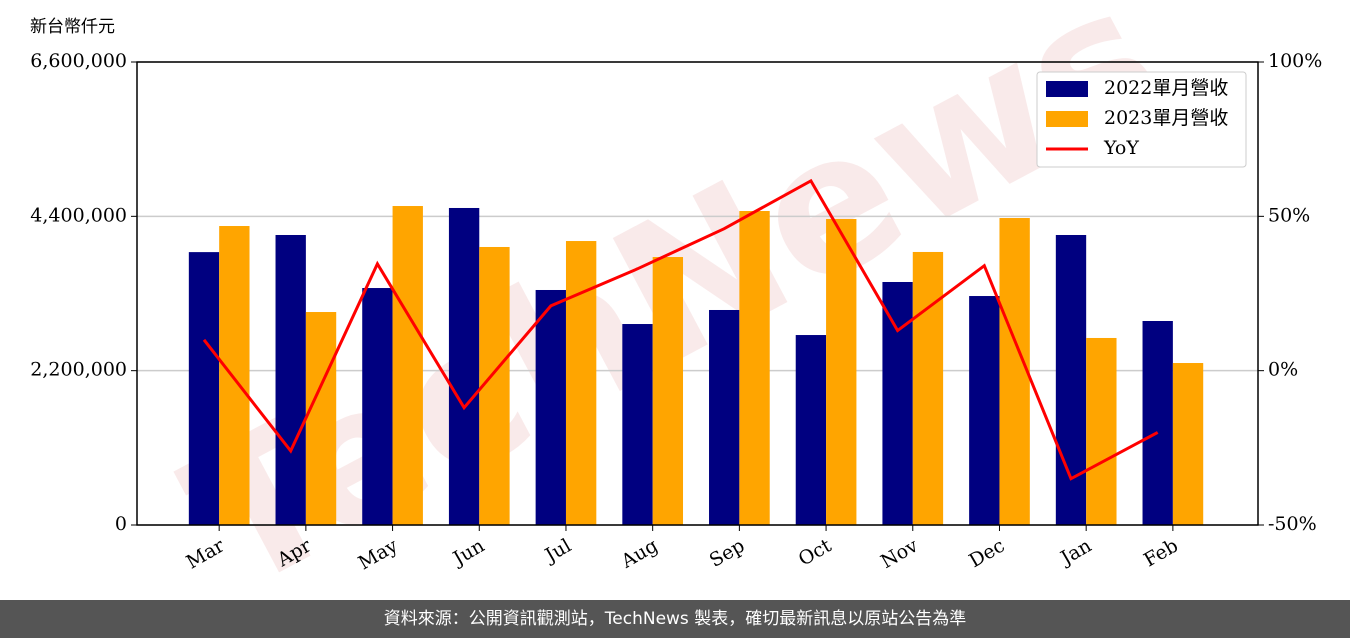 The width and height of the screenshot is (1350, 638). I want to click on x-tick-label: Feb, so click(1161, 553).